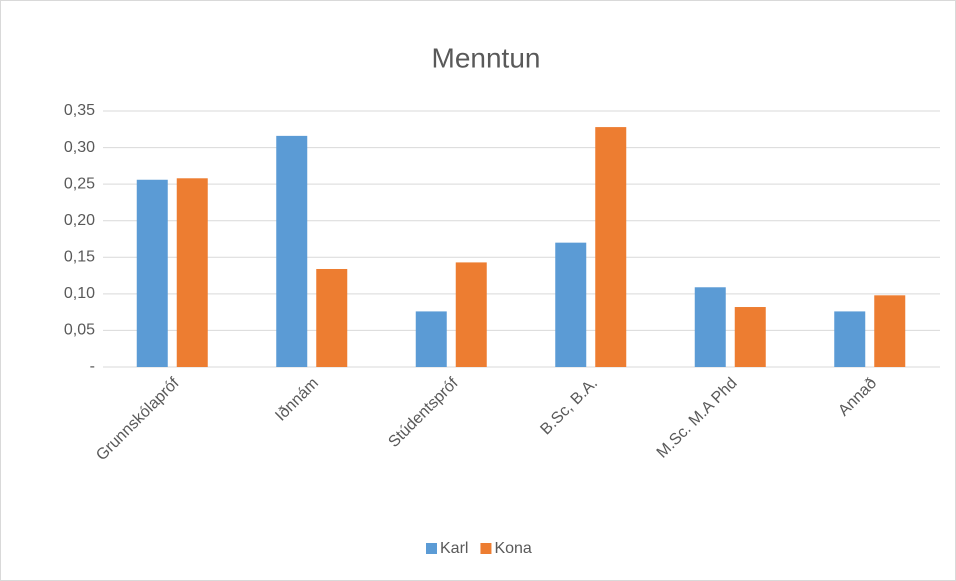  What do you see at coordinates (79, 330) in the screenshot?
I see `y-tick-label: 0,05` at bounding box center [79, 330].